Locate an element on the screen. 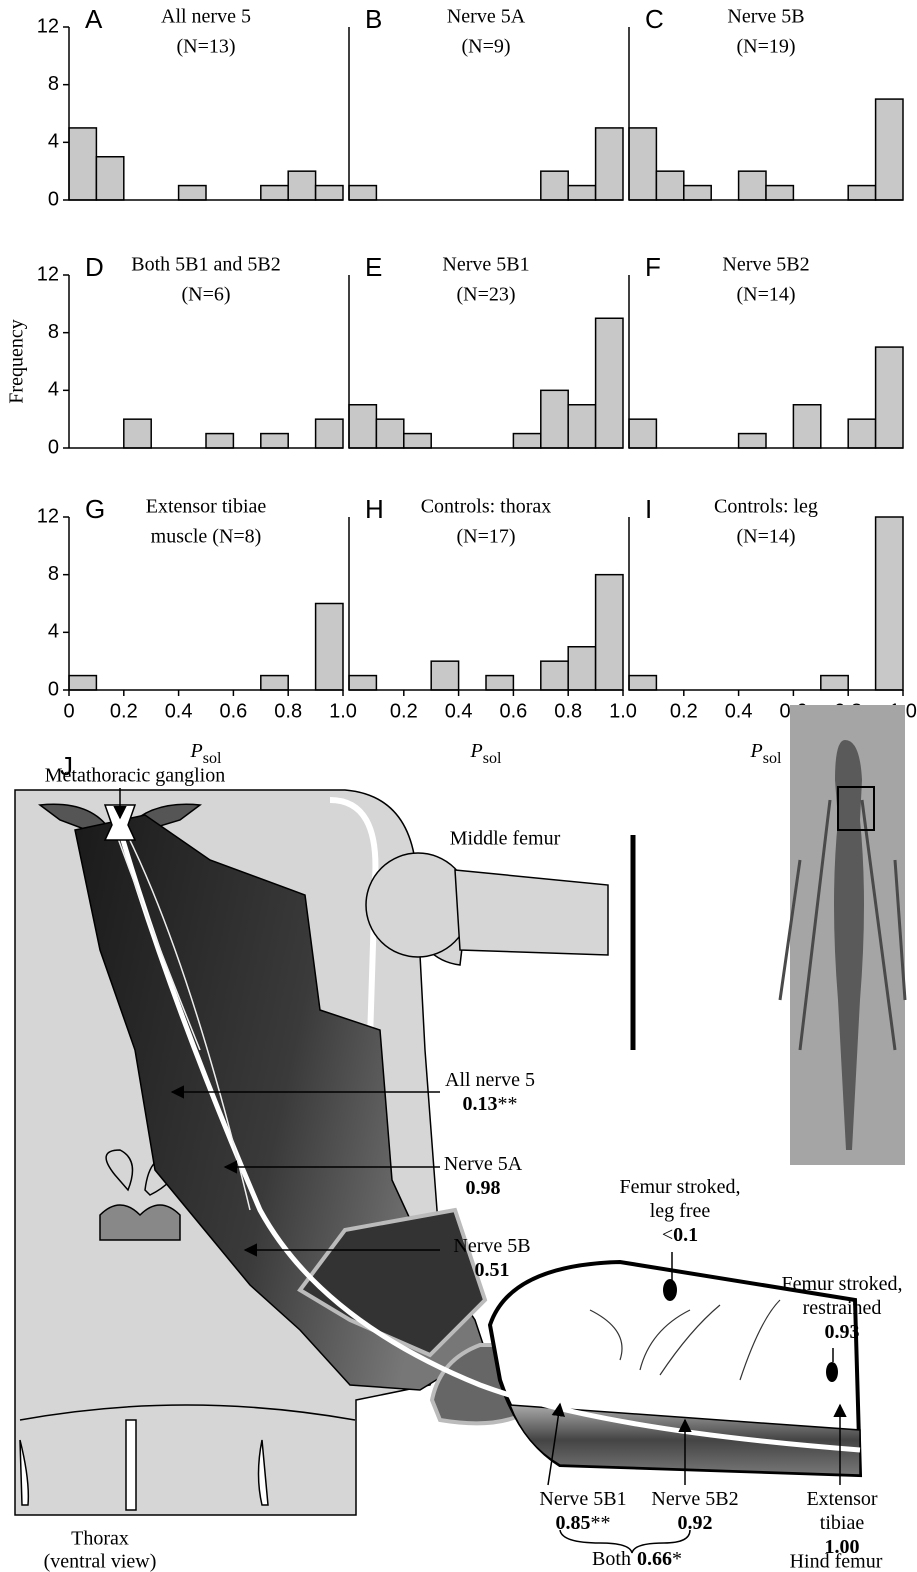  hind-femur-label: Hind femur is located at coordinates (836, 1561).